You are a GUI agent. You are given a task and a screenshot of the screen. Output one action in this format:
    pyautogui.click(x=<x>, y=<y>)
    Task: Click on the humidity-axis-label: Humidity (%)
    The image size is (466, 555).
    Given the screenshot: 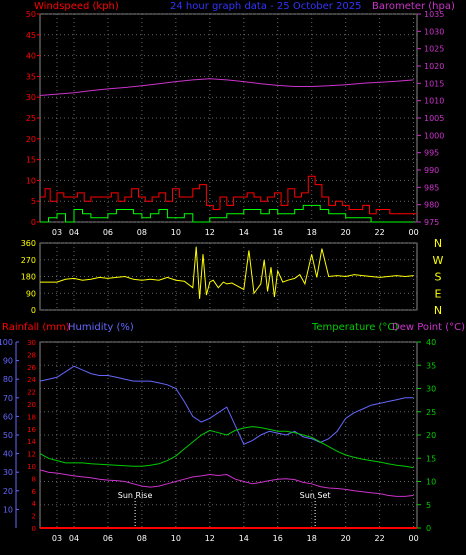 What is the action you would take?
    pyautogui.click(x=101, y=327)
    